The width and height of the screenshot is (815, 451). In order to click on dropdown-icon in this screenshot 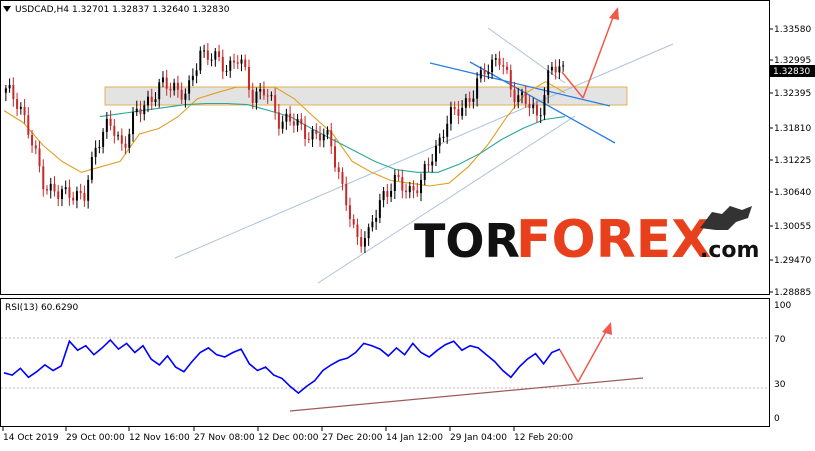, I will do `click(7, 9)`.